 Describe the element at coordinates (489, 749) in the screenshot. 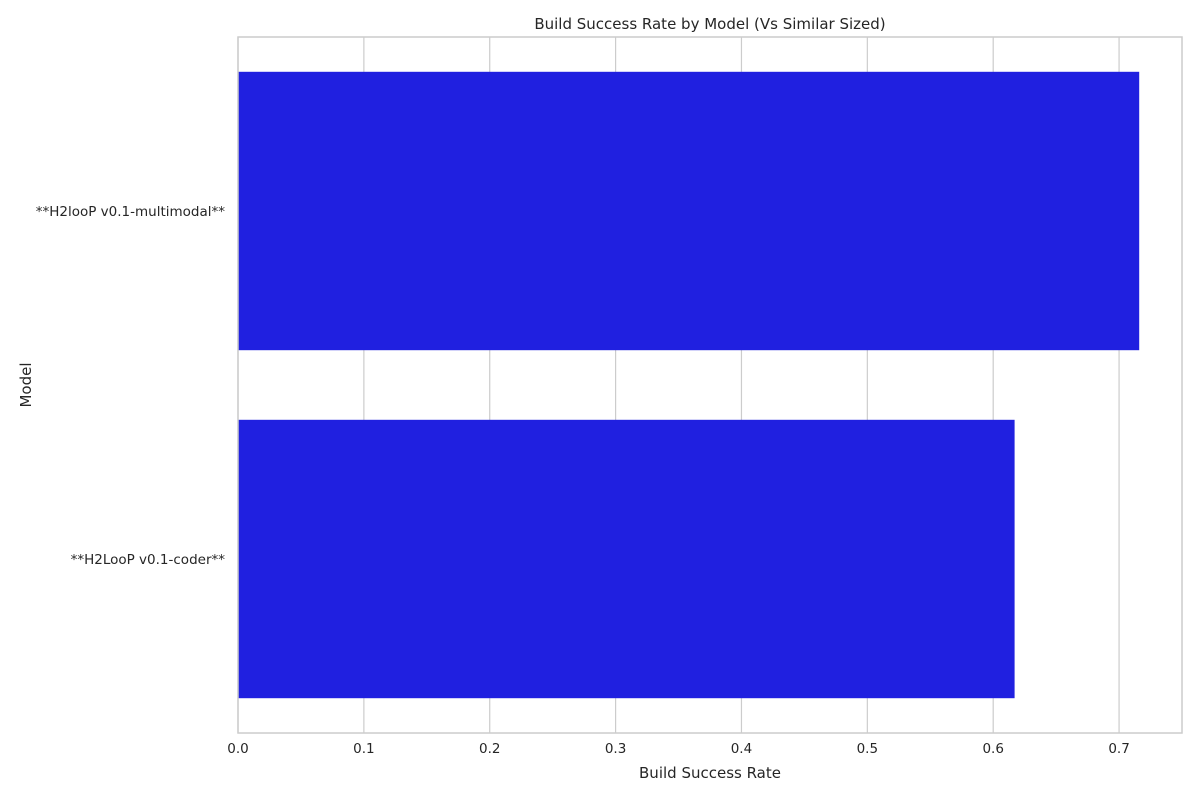

I see `x-tick-label: 0.2` at that location.